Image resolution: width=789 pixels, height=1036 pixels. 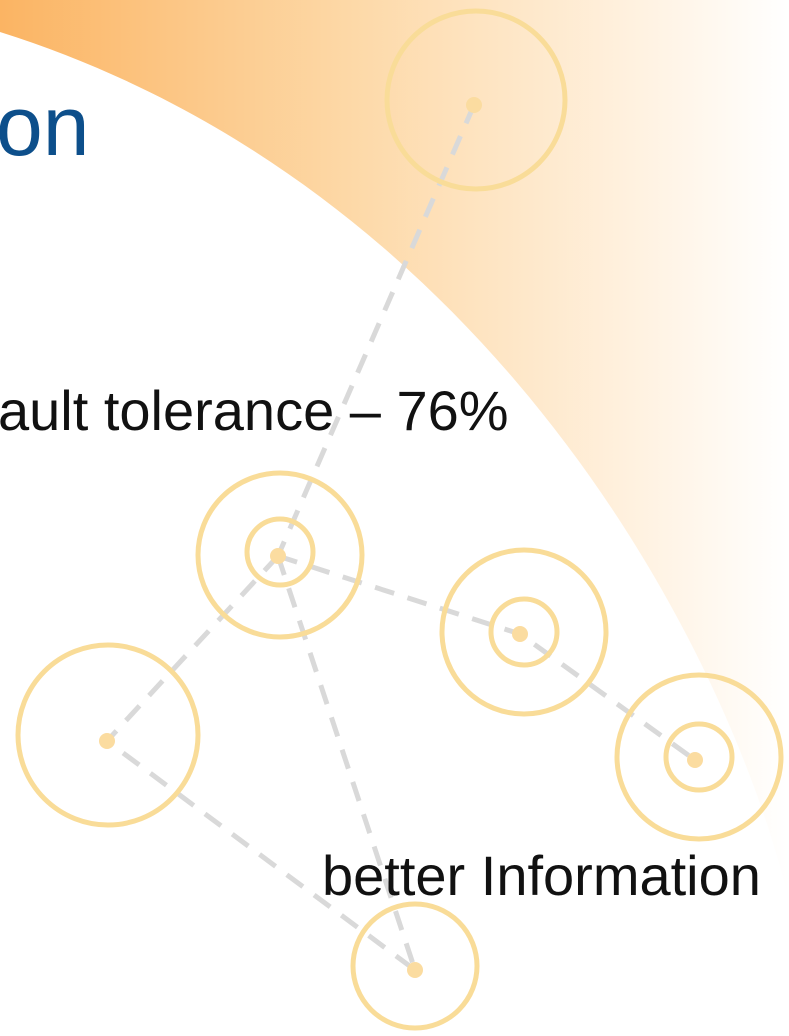 What do you see at coordinates (254, 410) in the screenshot?
I see `bullet-text: ault tolerance – 76%` at bounding box center [254, 410].